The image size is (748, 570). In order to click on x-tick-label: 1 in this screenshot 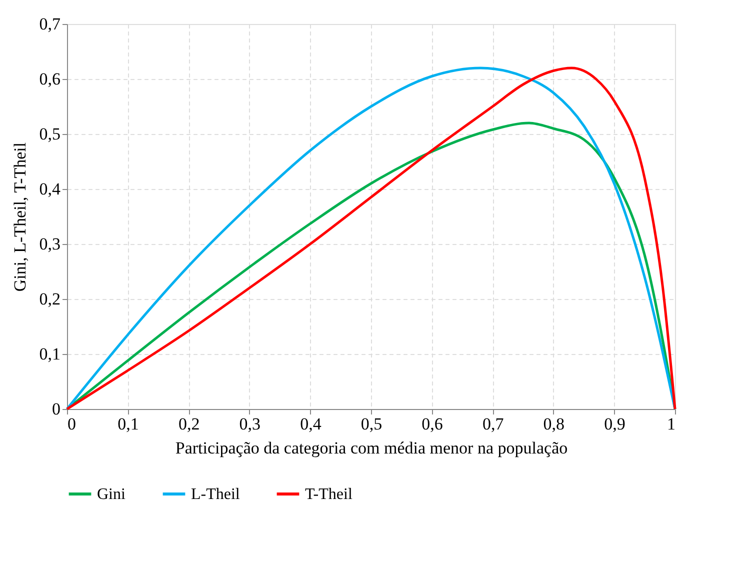, I will do `click(671, 424)`.